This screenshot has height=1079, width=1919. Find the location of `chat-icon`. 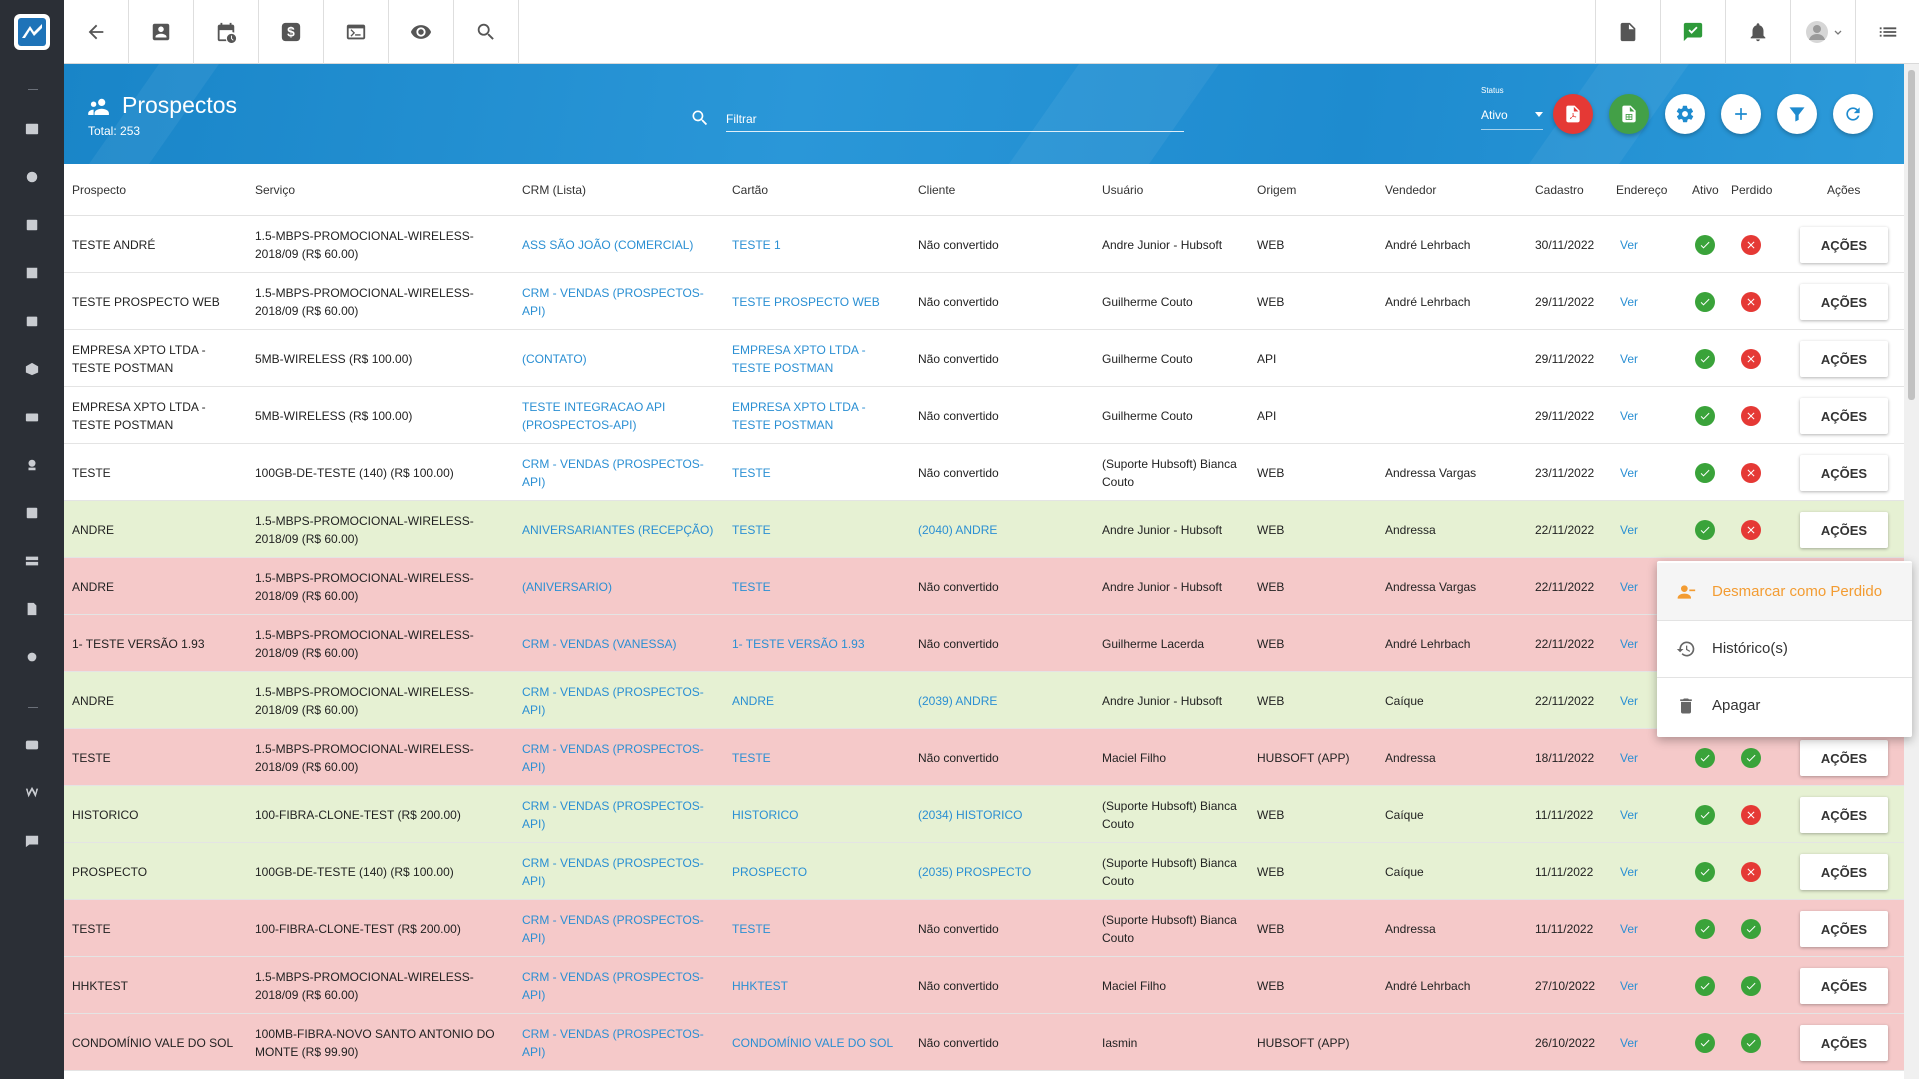

chat-icon is located at coordinates (32, 841).